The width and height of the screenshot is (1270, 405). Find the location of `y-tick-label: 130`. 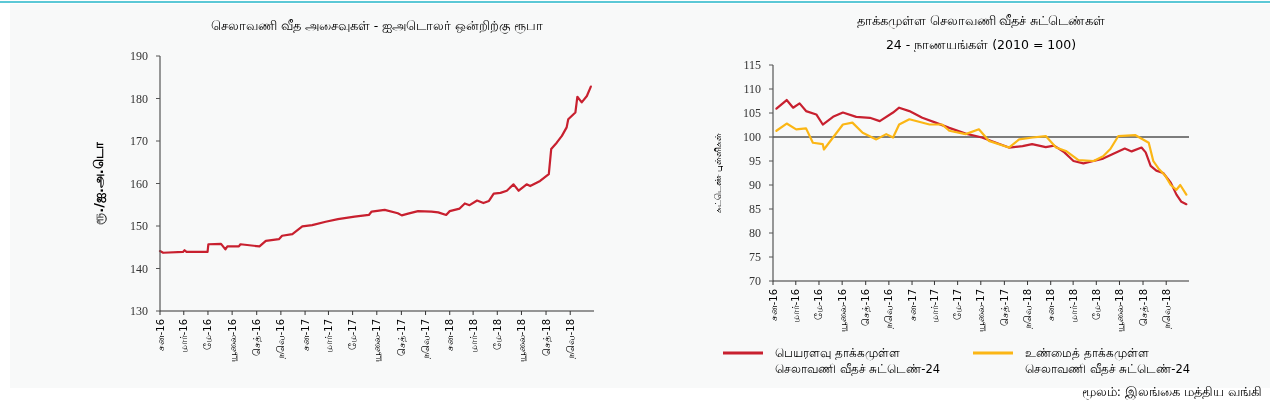

y-tick-label: 130 is located at coordinates (139, 311).